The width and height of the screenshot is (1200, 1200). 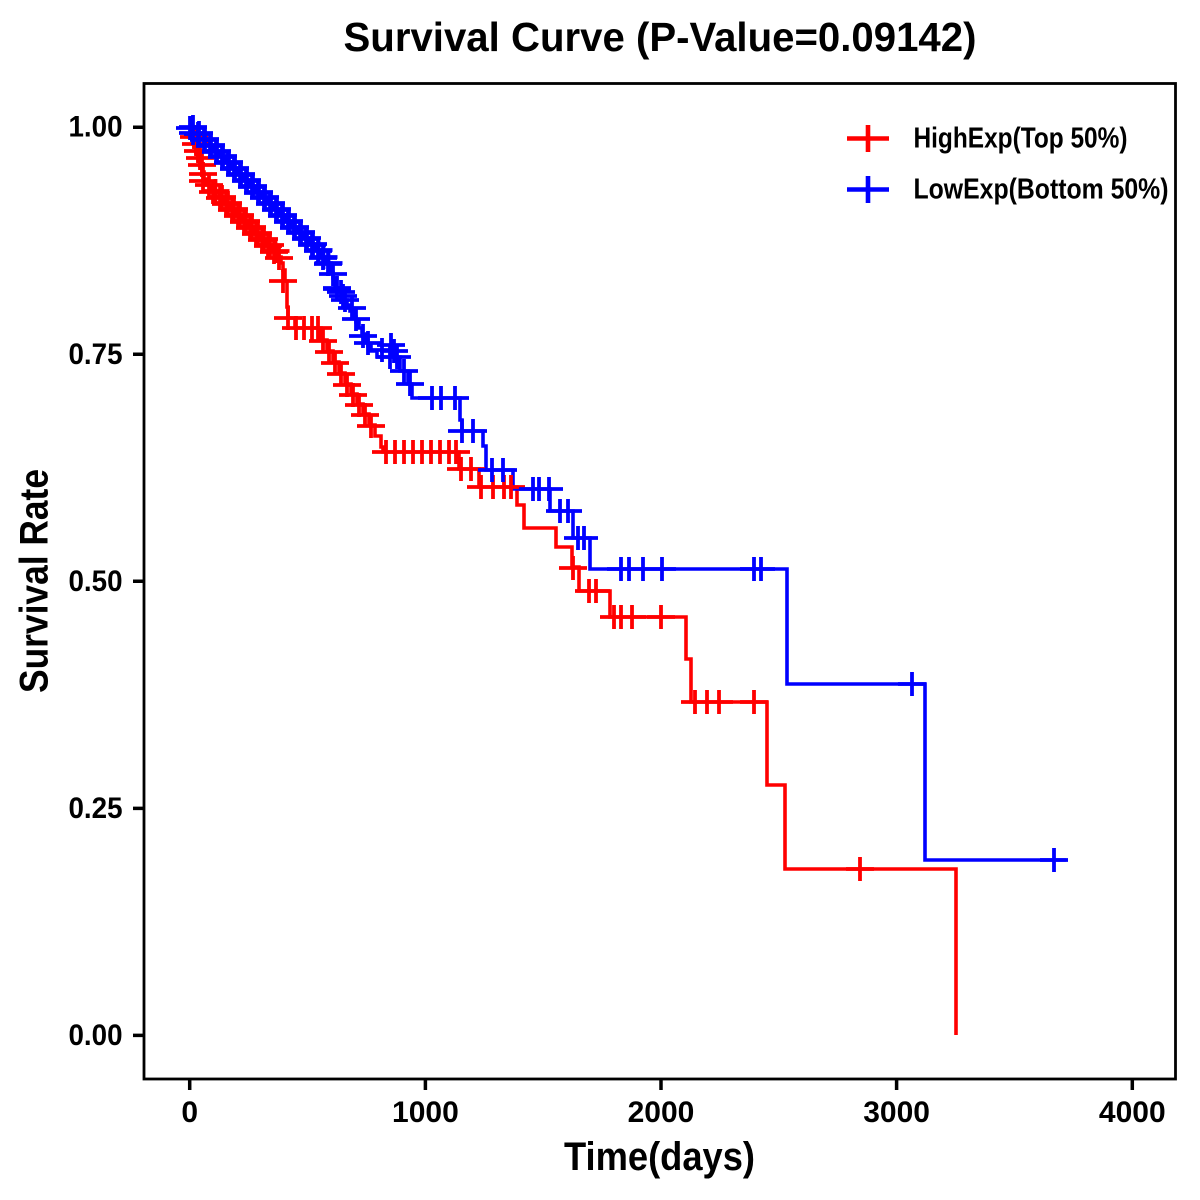 What do you see at coordinates (660, 37) in the screenshot?
I see `svg-text:Survival Curve (P-Value=0.0914: Survival Curve (P-Value=0.09142)` at bounding box center [660, 37].